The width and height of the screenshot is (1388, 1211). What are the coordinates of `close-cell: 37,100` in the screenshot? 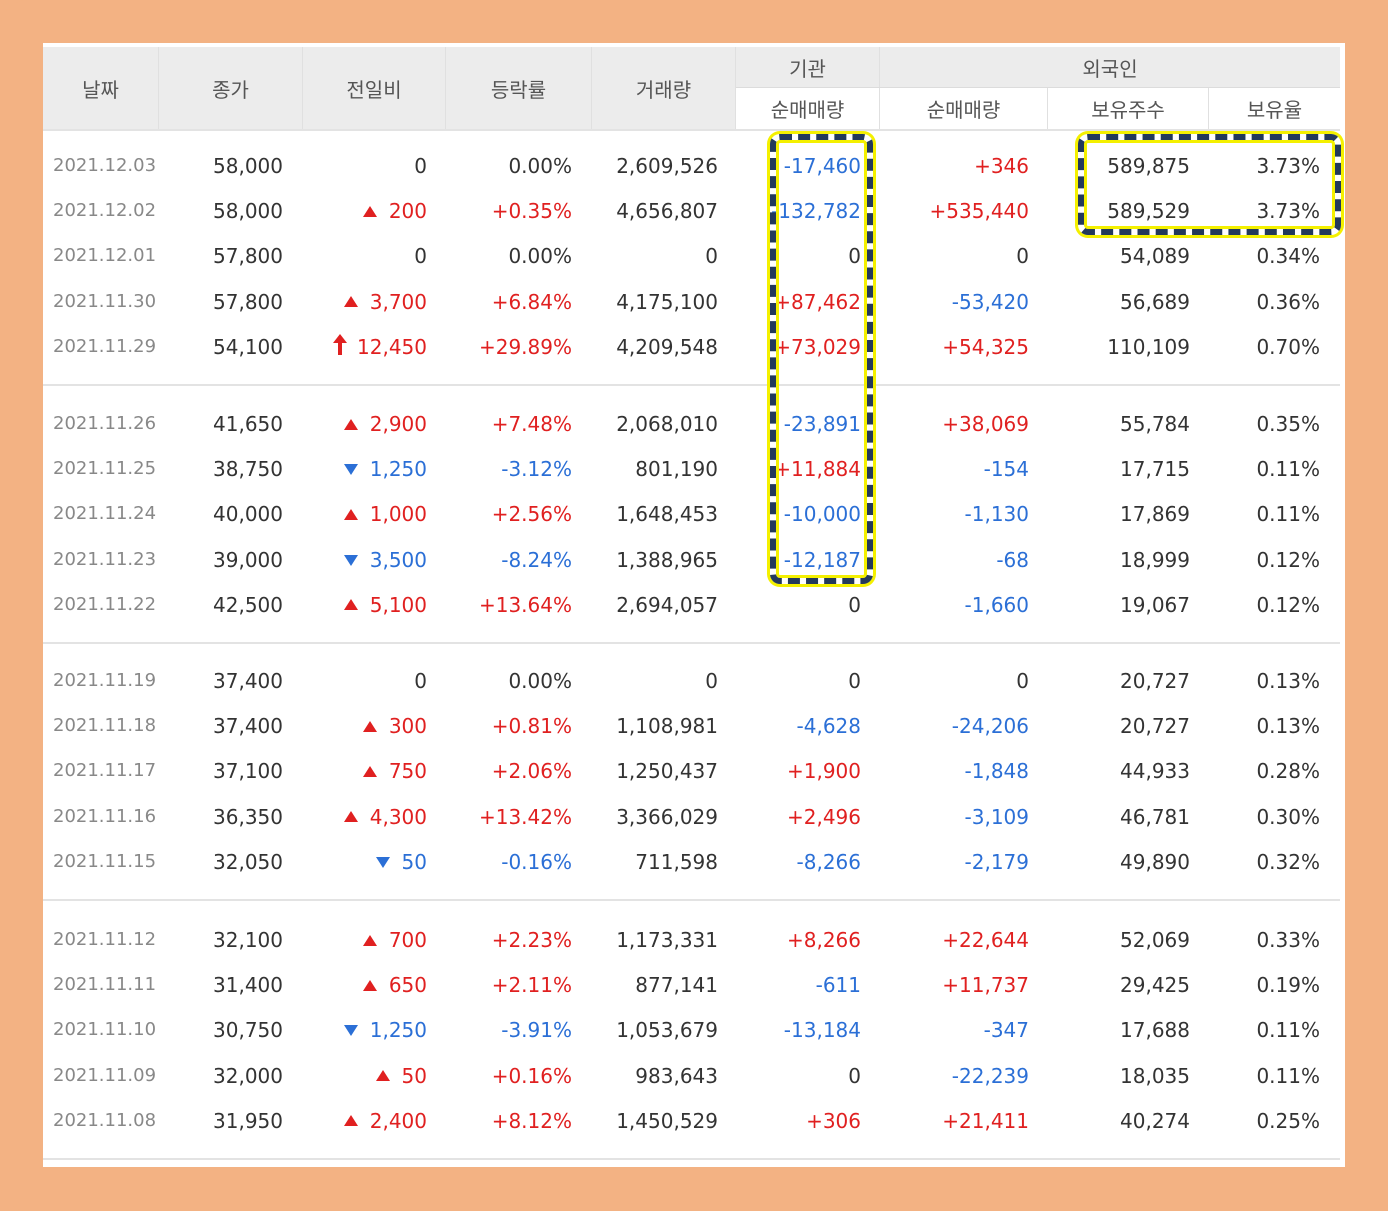 It's located at (248, 771).